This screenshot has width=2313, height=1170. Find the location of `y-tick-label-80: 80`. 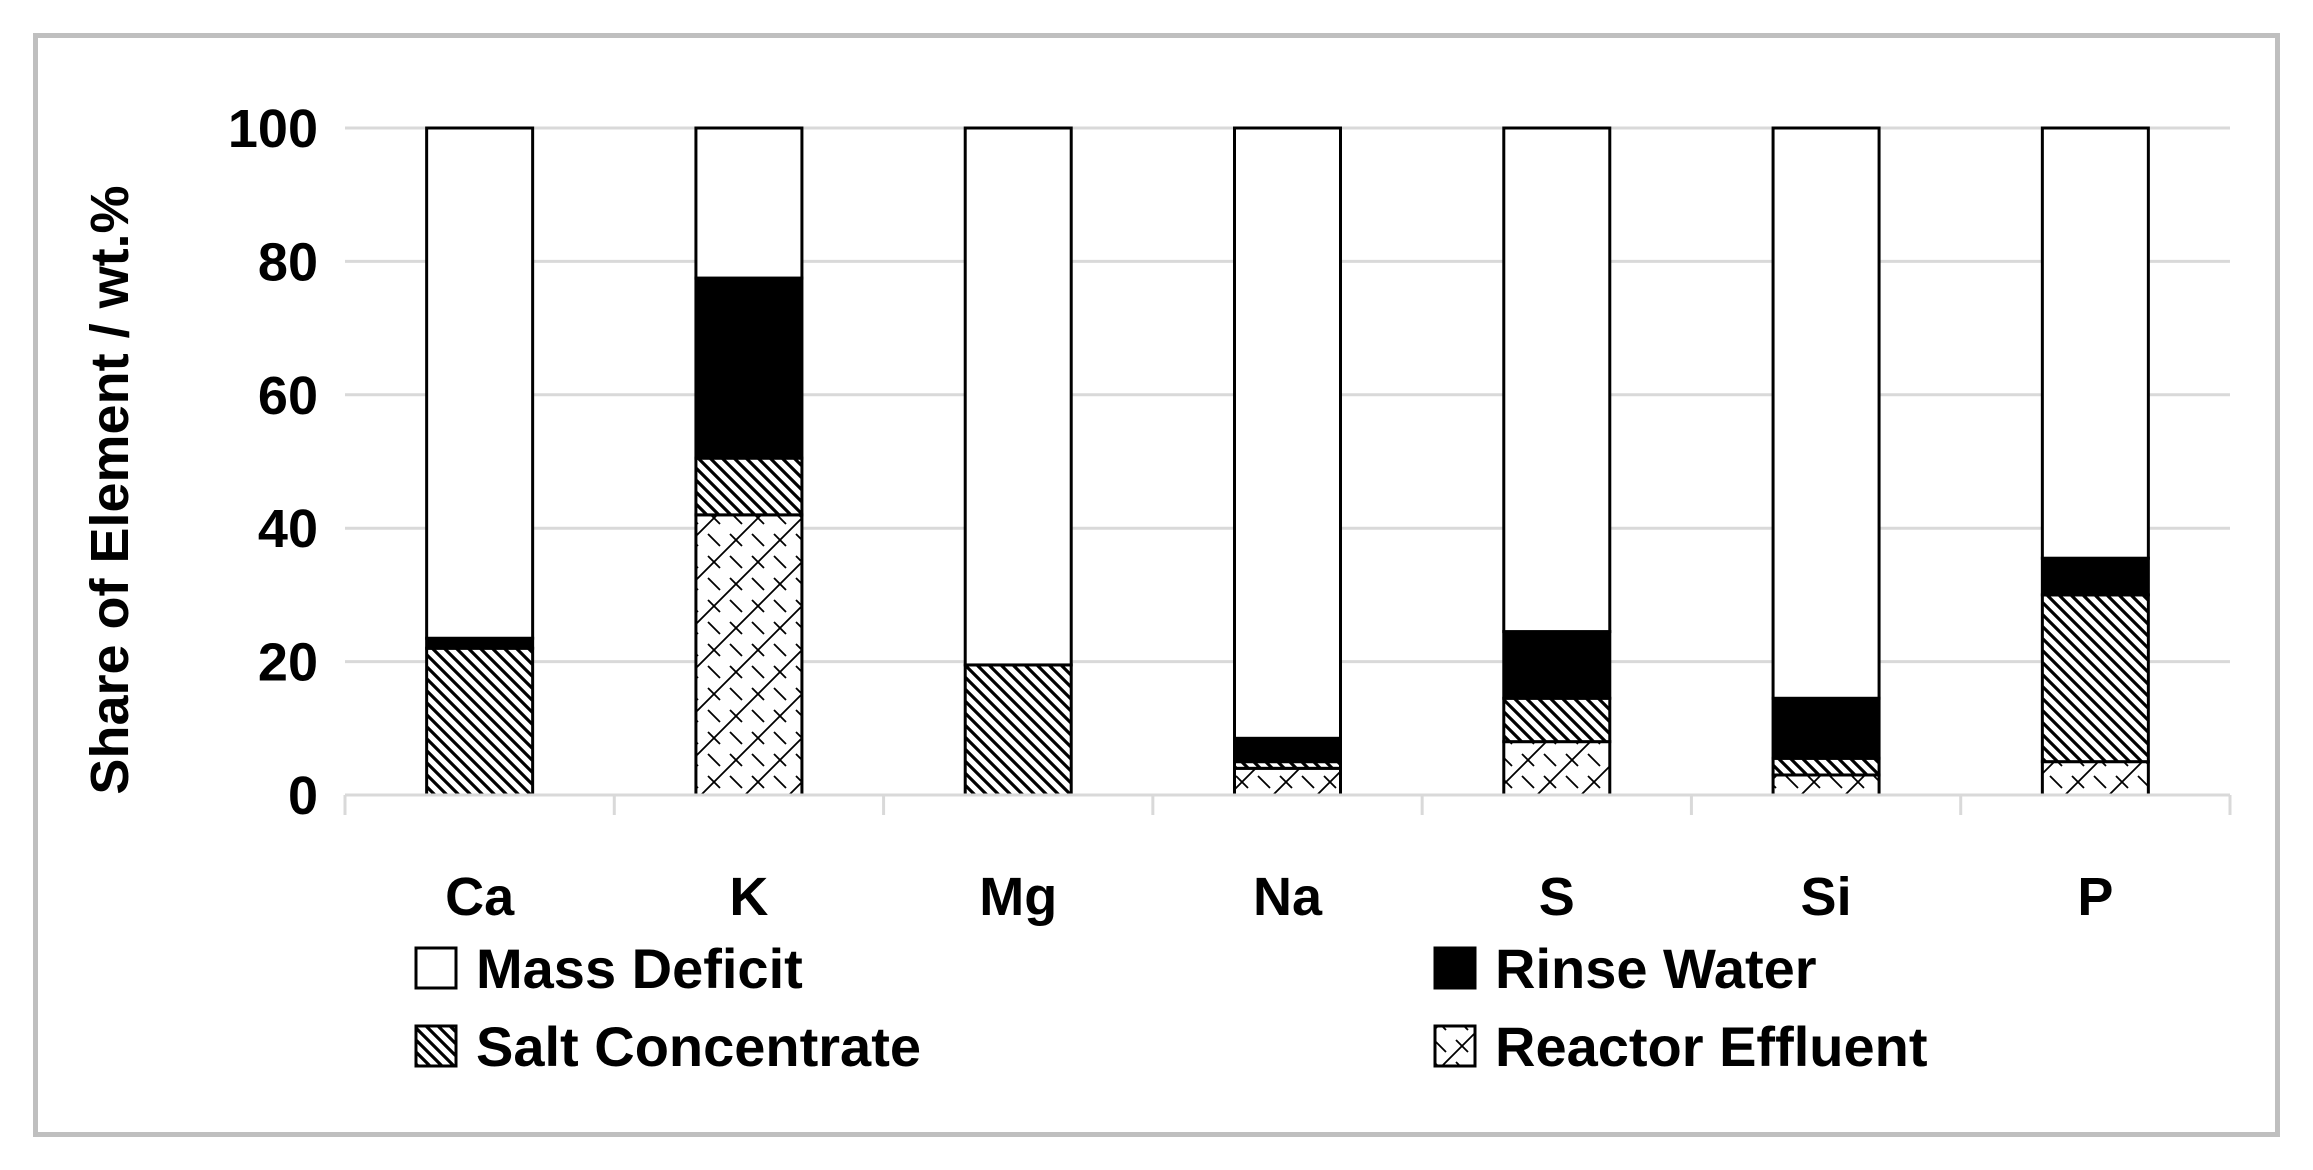

y-tick-label-80: 80 is located at coordinates (288, 262).